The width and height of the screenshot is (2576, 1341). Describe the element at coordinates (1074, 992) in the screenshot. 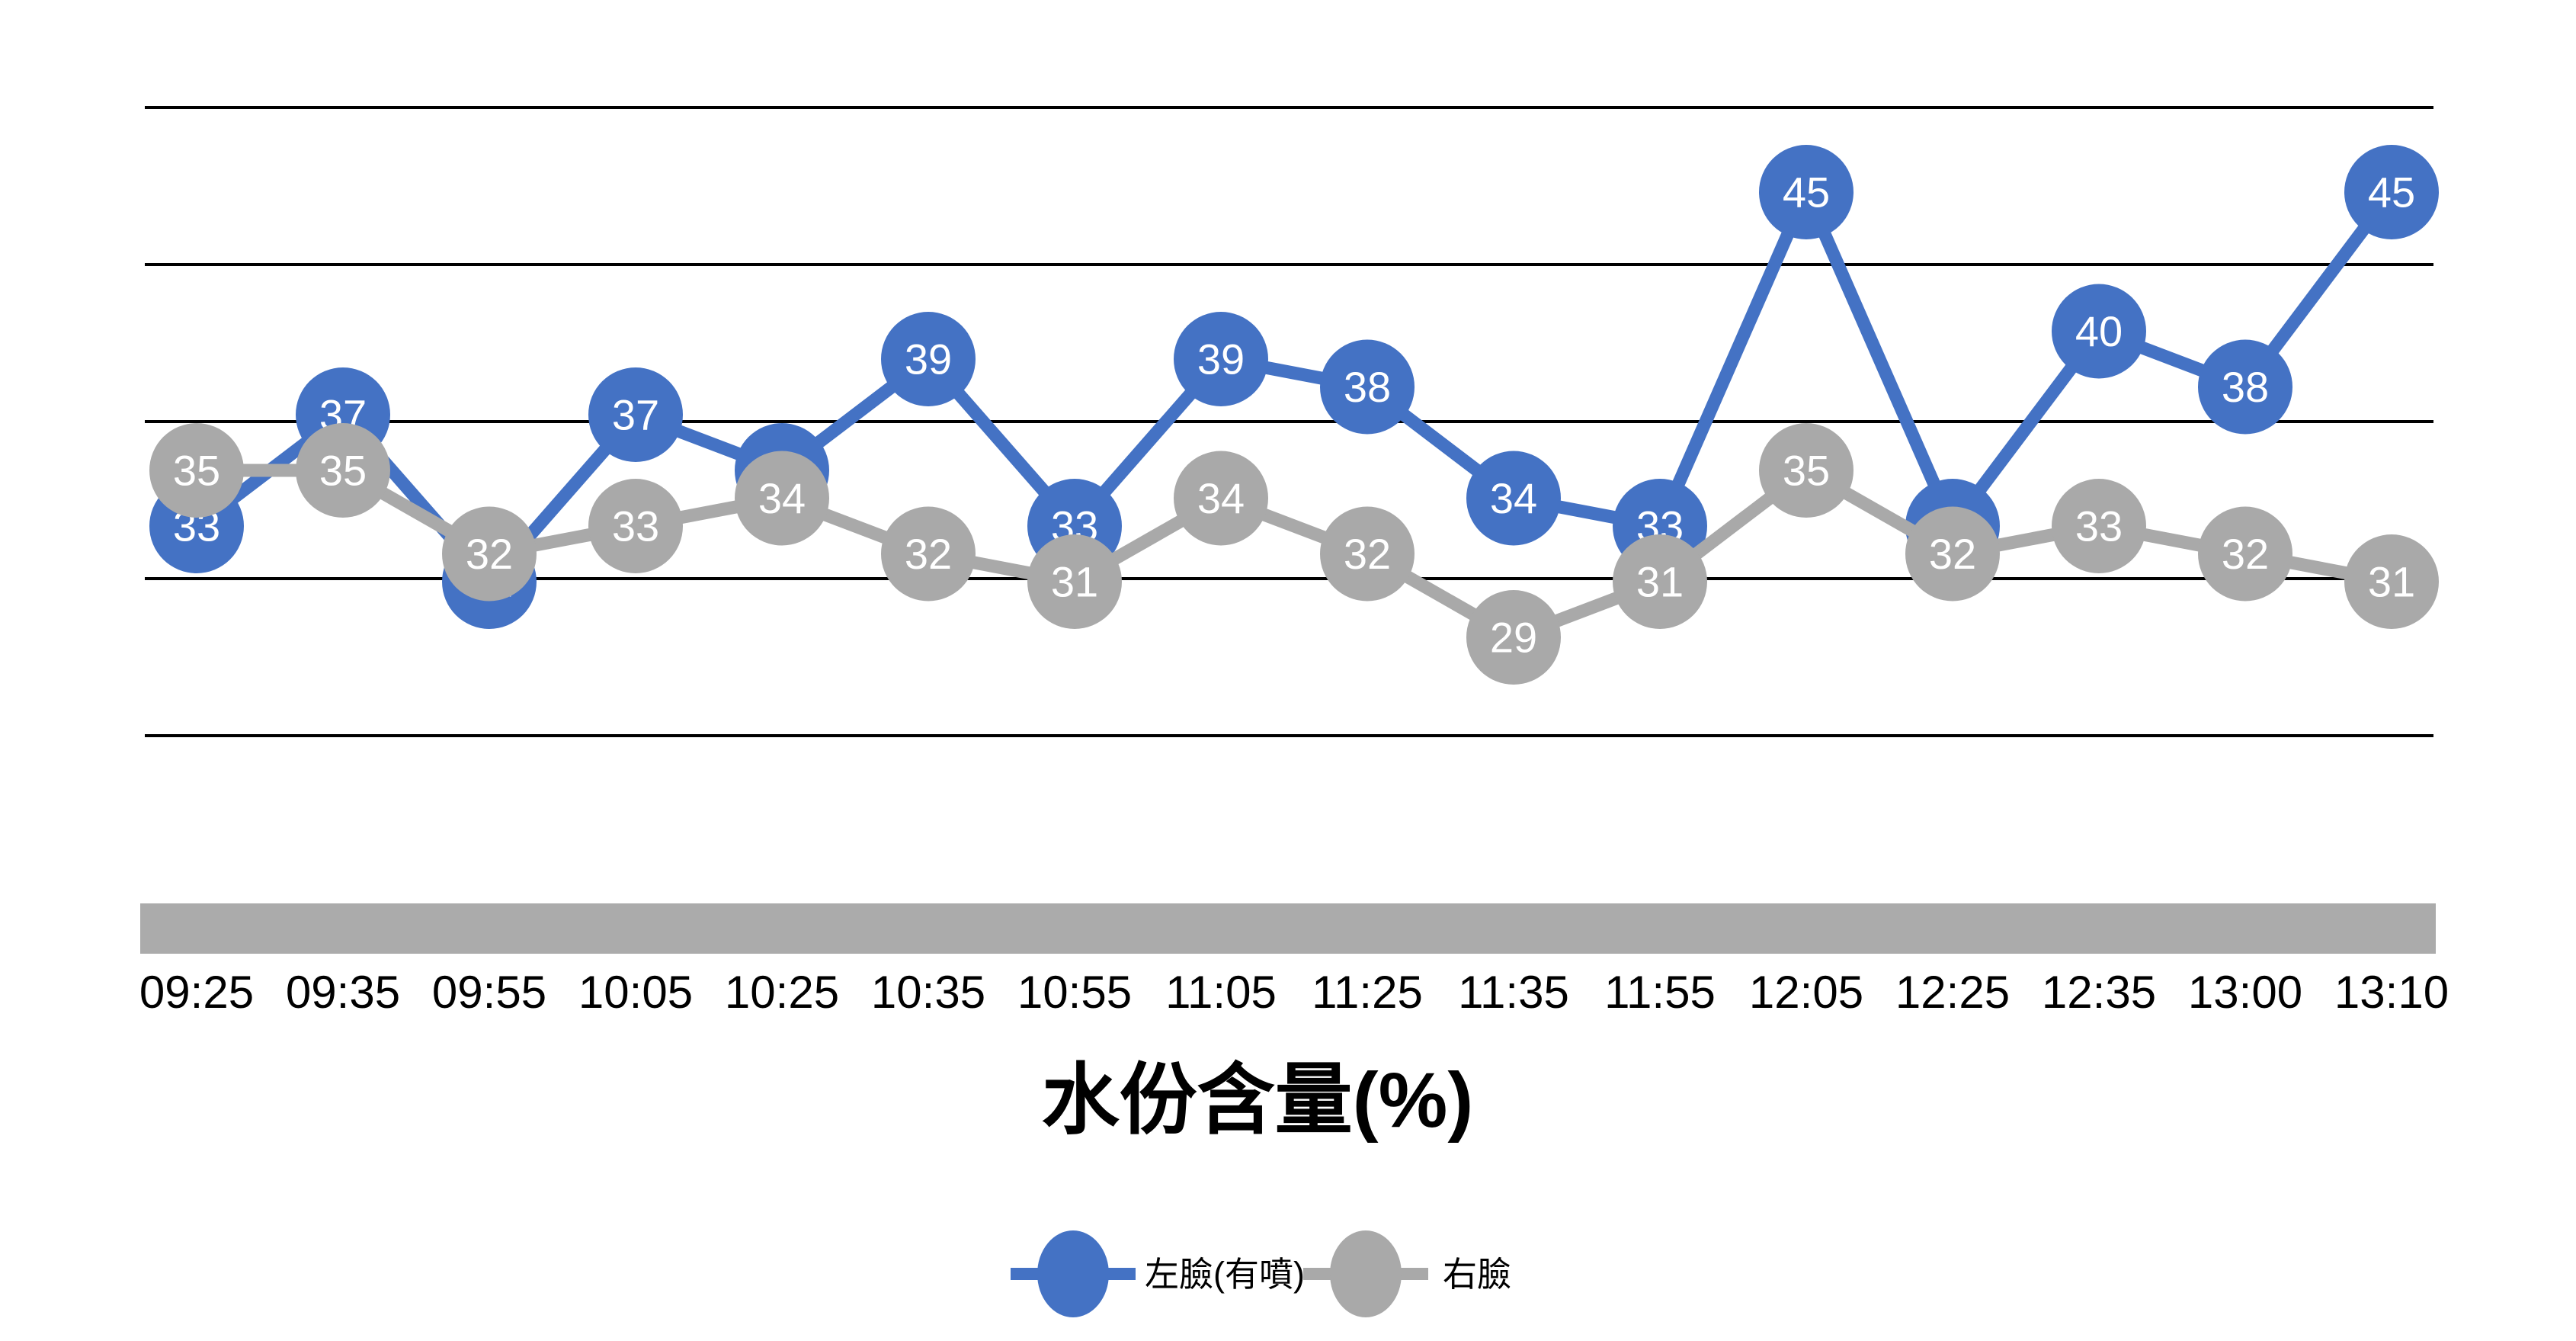

I see `x-tick-label: 10:55` at that location.